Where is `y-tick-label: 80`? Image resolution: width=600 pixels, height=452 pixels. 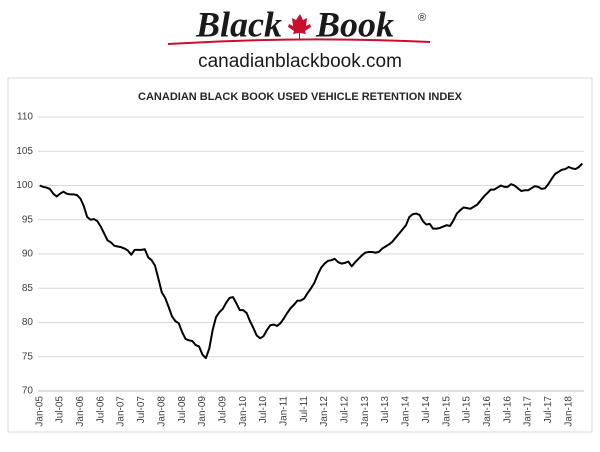
y-tick-label: 80 is located at coordinates (28, 322).